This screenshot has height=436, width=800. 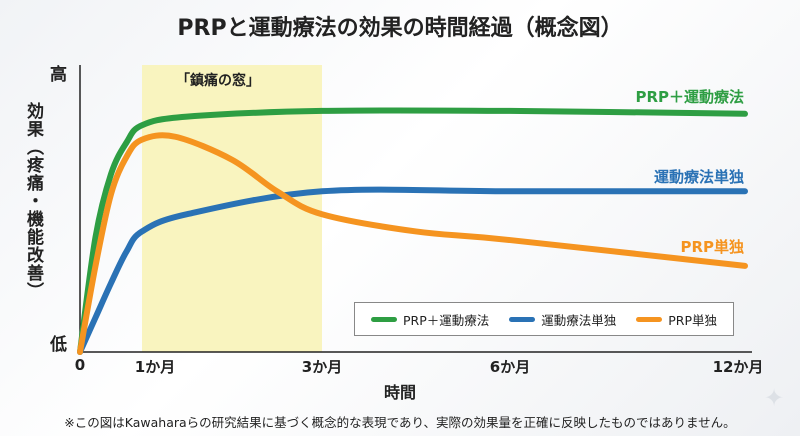 I want to click on legend: PRP＋運動療法 運動療法単独 PRP単独, so click(x=544, y=319).